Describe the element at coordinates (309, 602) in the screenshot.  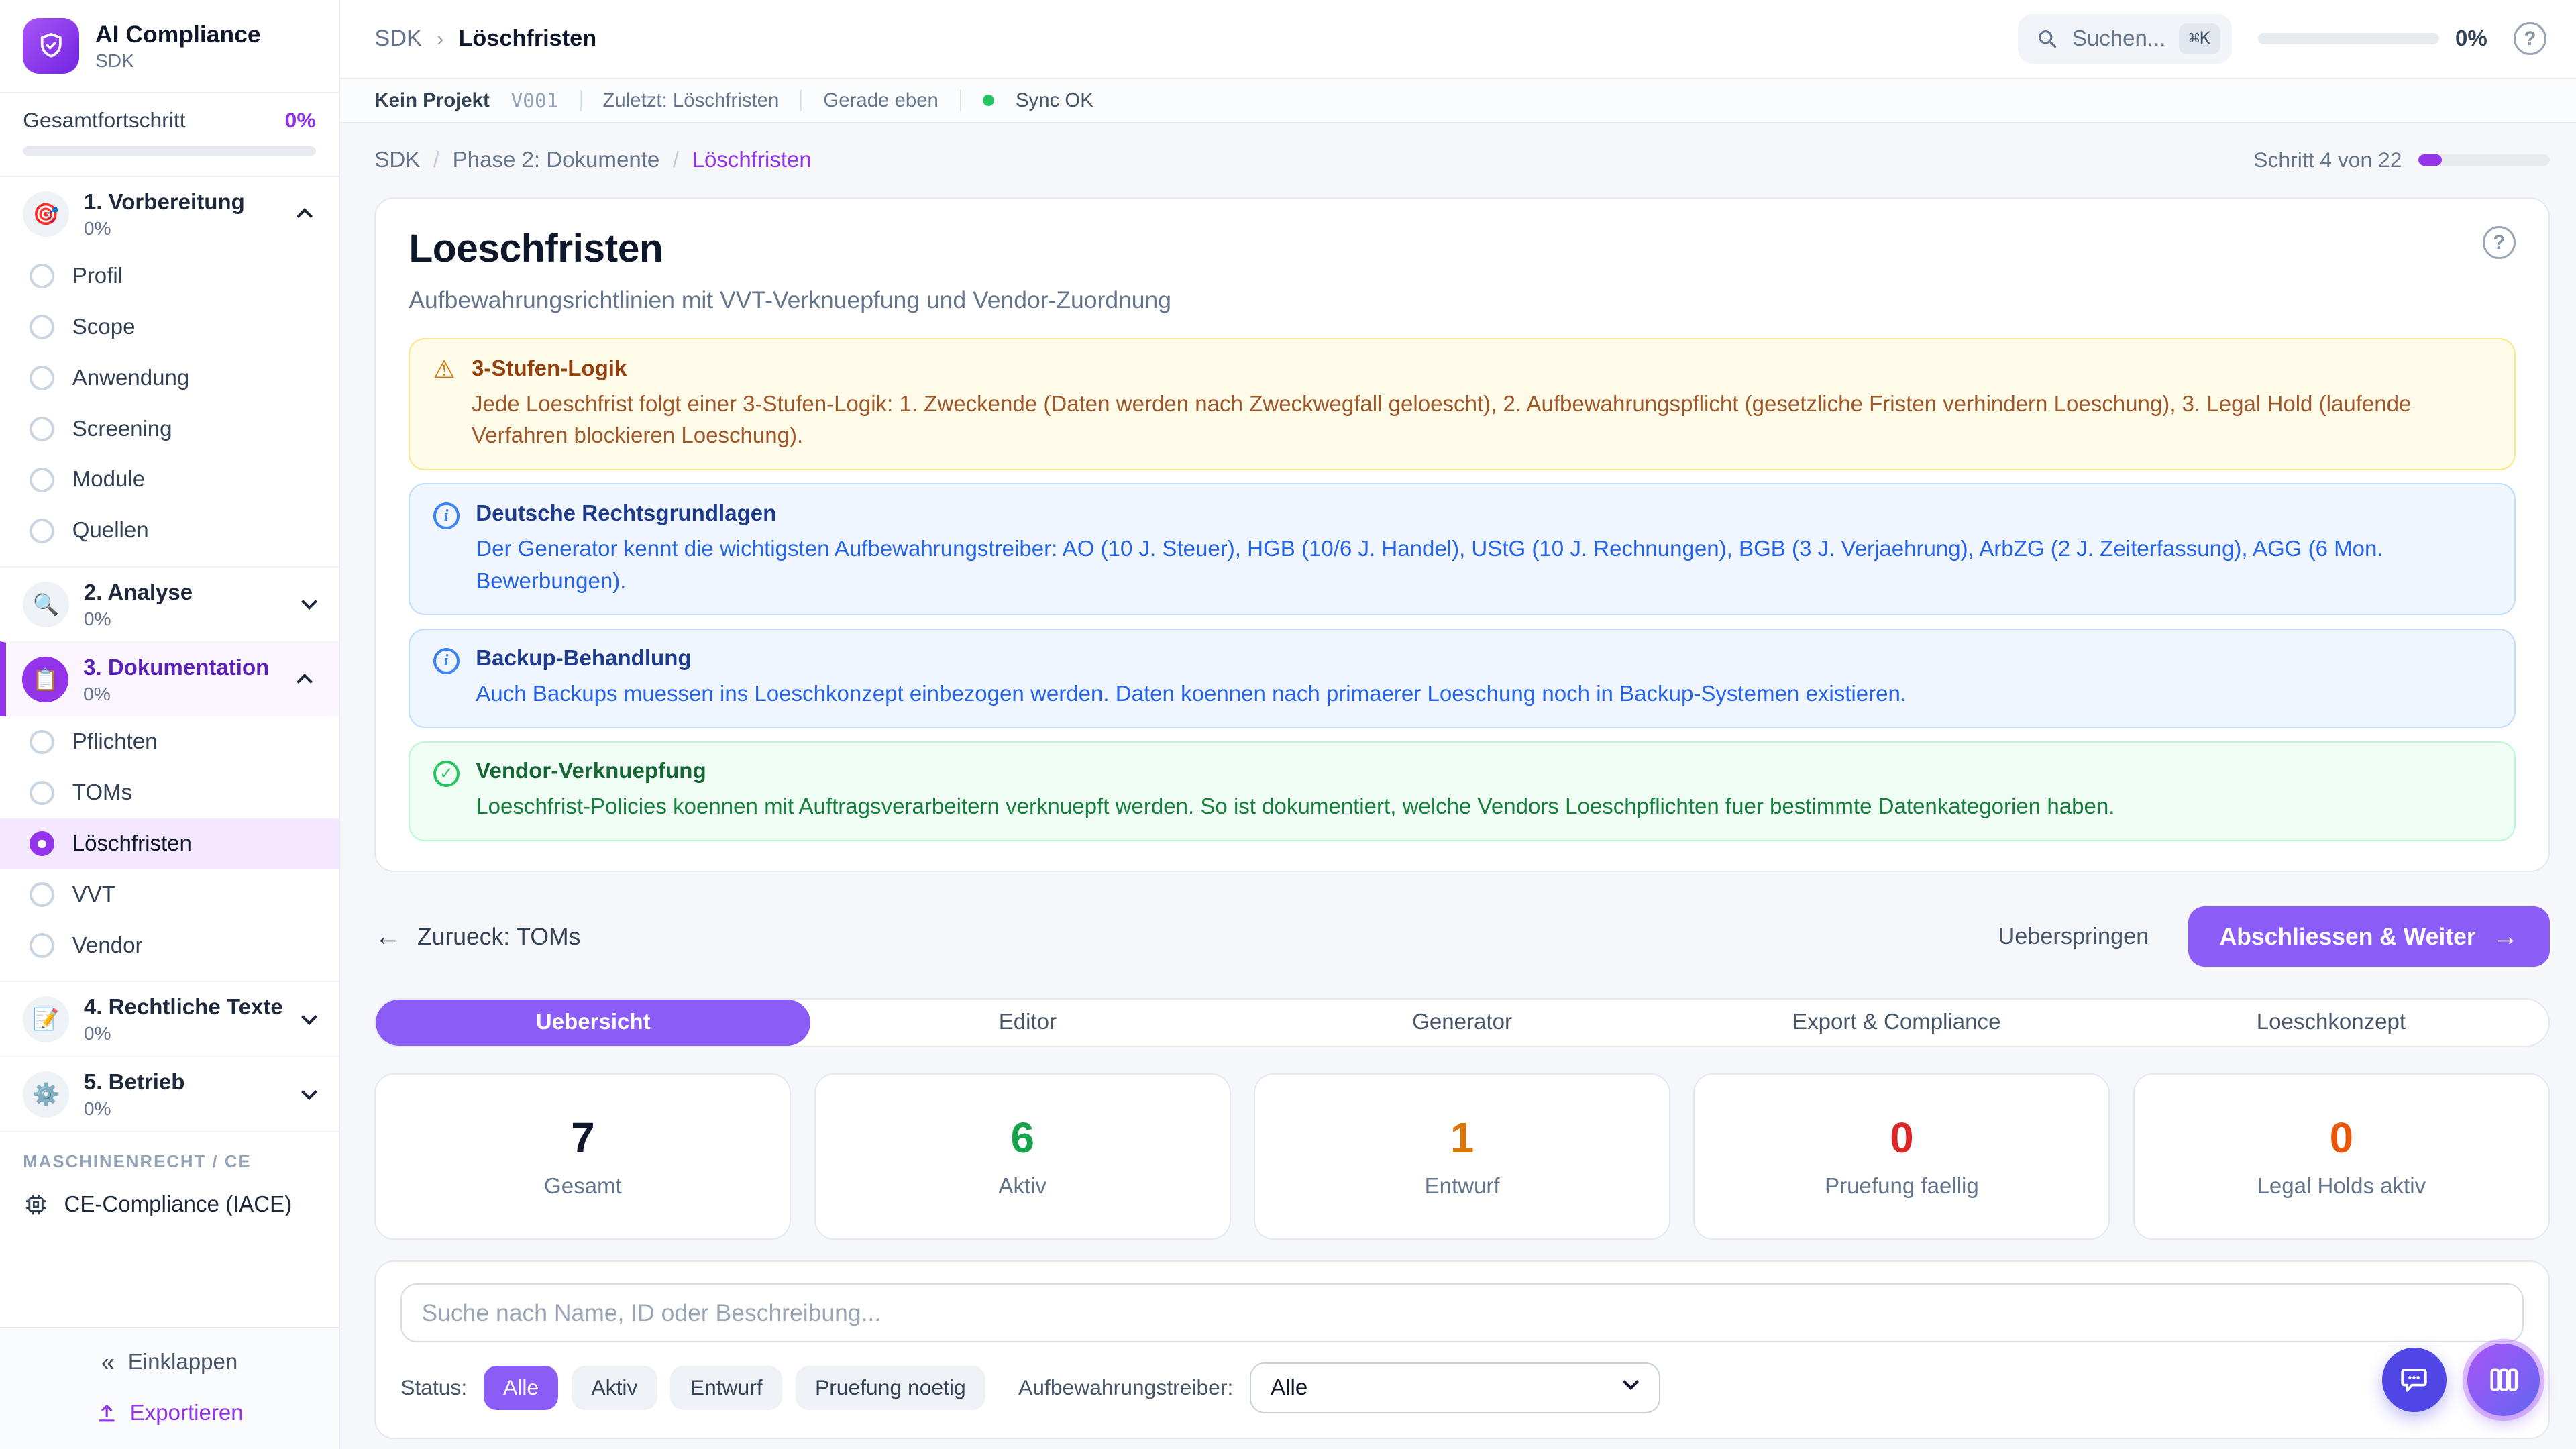
I see `chevron-down-icon` at that location.